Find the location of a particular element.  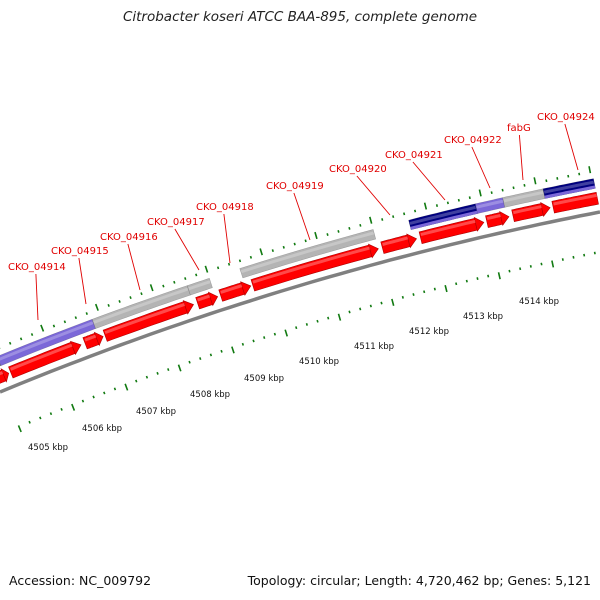

gene-label: CKO_04920 is located at coordinates (358, 169).